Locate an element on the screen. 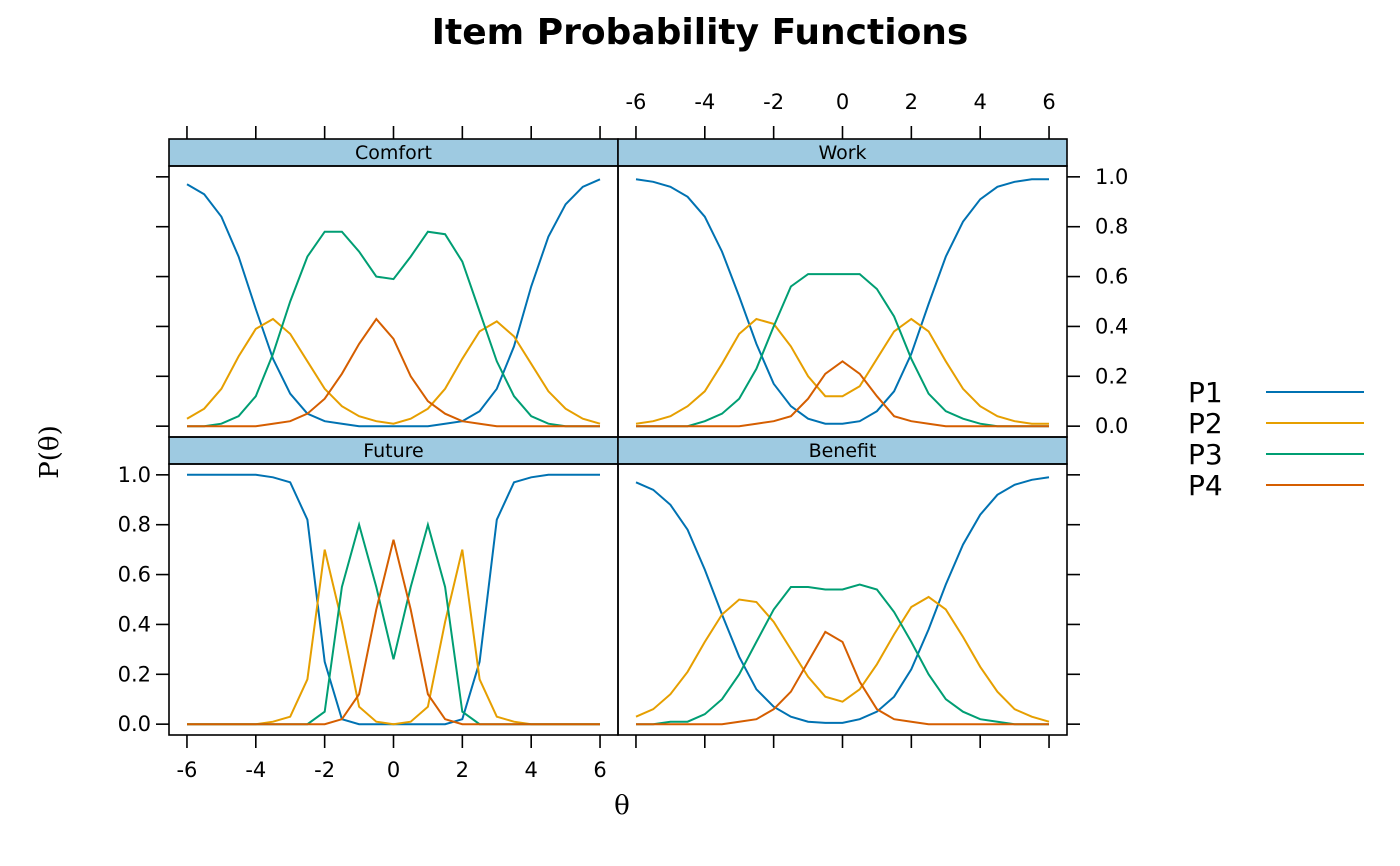 The image size is (1400, 866). chart-title: Item Probability Functions is located at coordinates (700, 32).